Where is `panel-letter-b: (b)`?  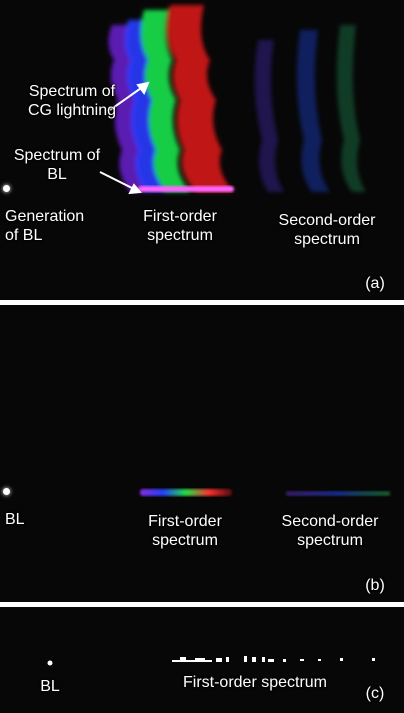
panel-letter-b: (b) is located at coordinates (375, 585).